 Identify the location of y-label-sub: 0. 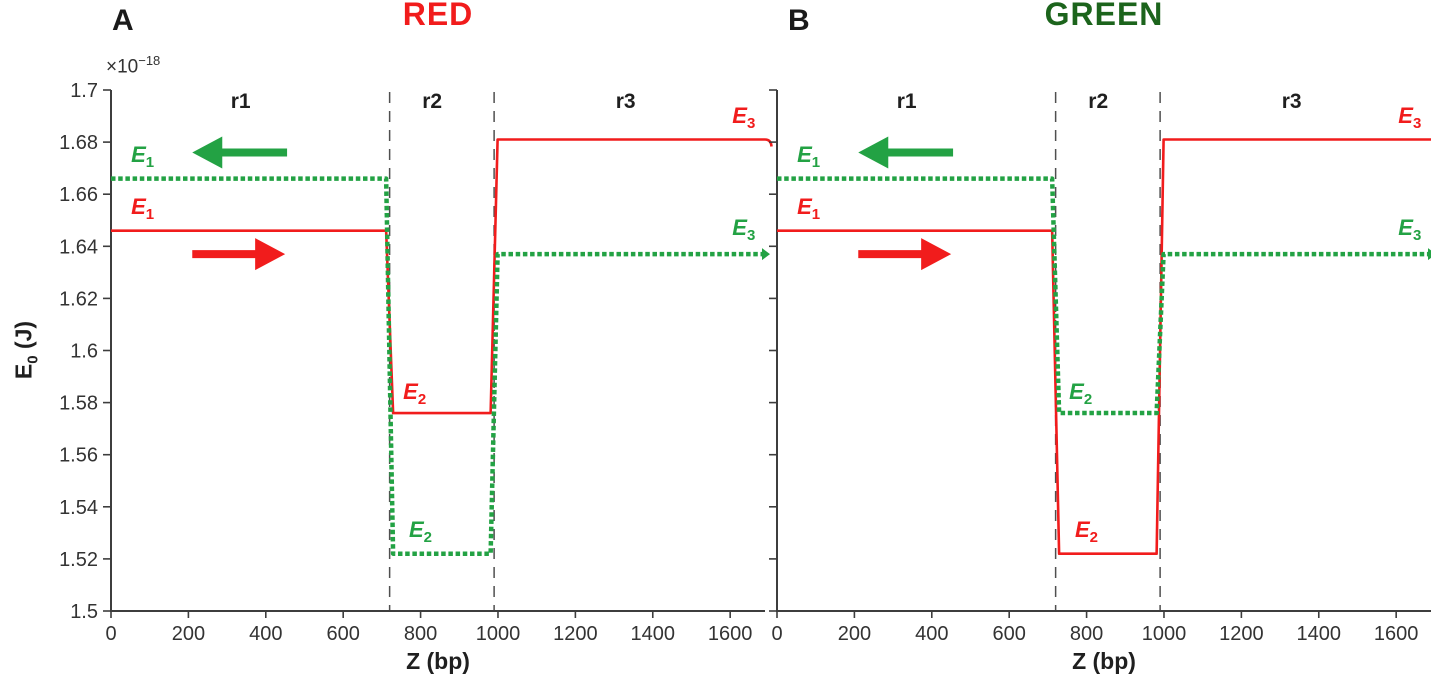
(33, 359).